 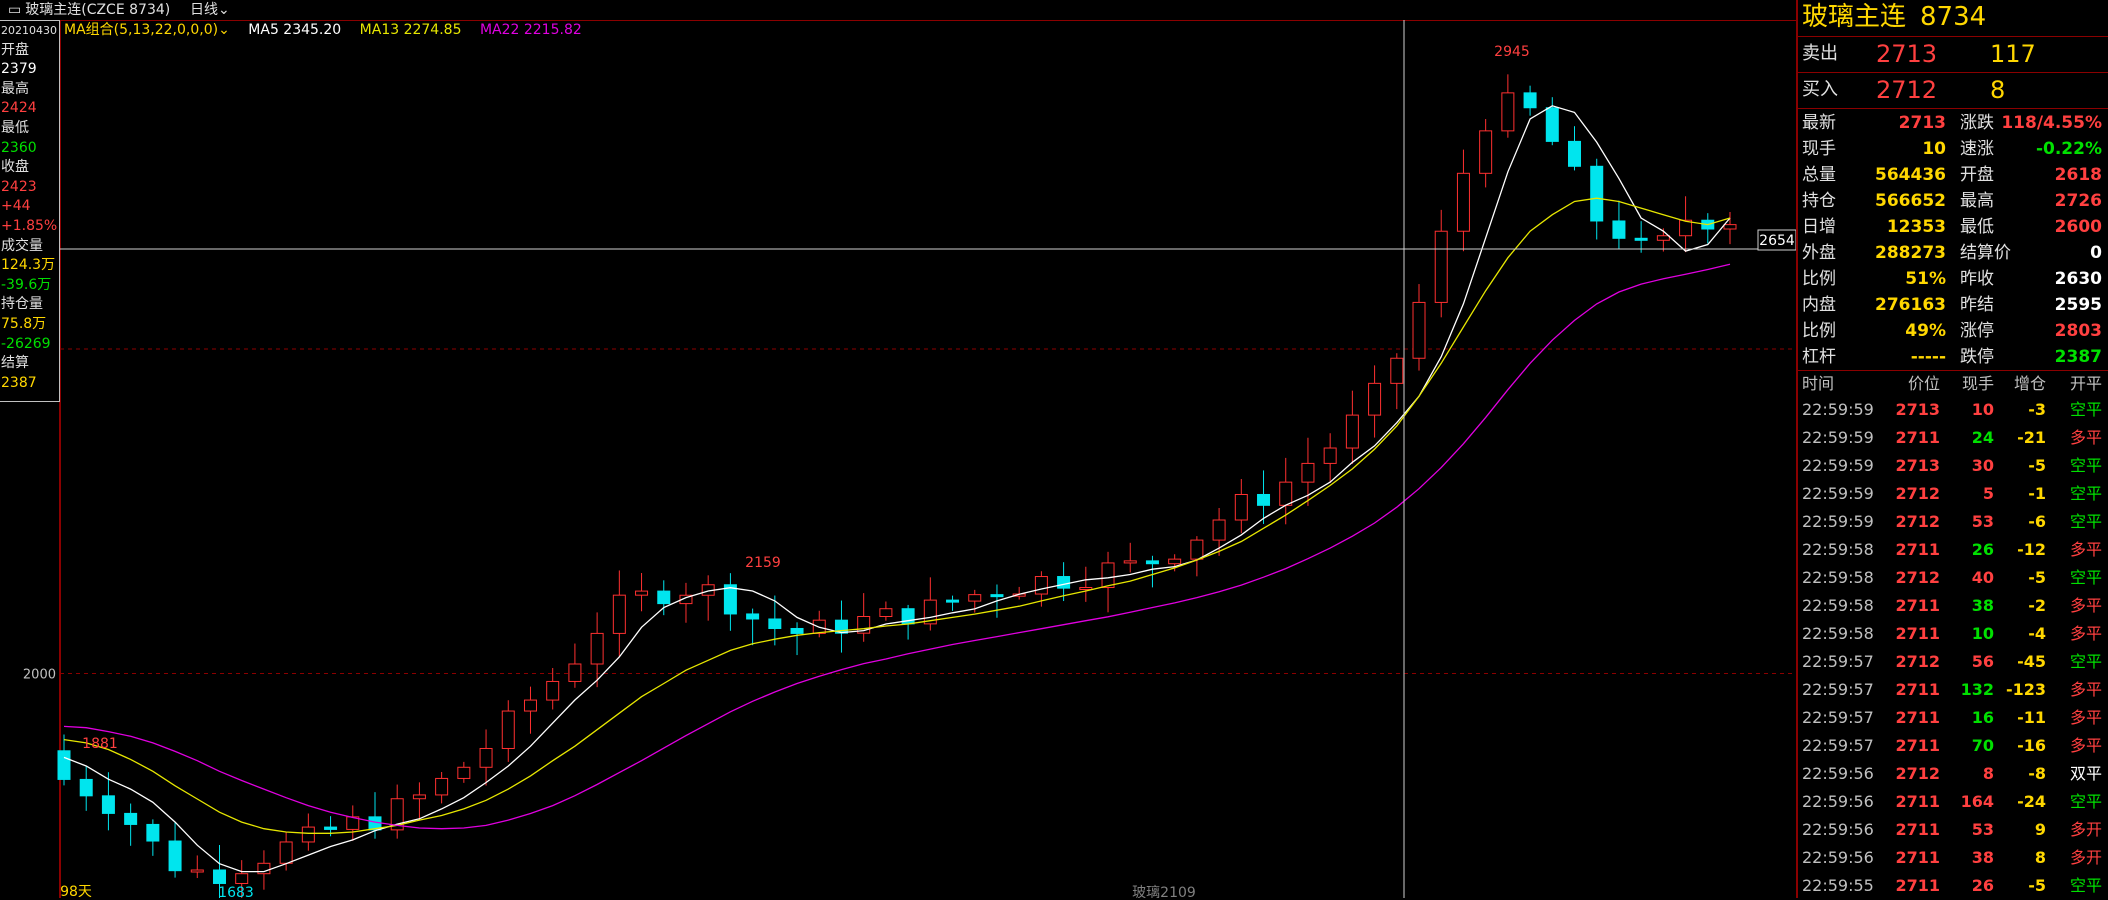 What do you see at coordinates (1982, 661) in the screenshot?
I see `tick-qty: 56` at bounding box center [1982, 661].